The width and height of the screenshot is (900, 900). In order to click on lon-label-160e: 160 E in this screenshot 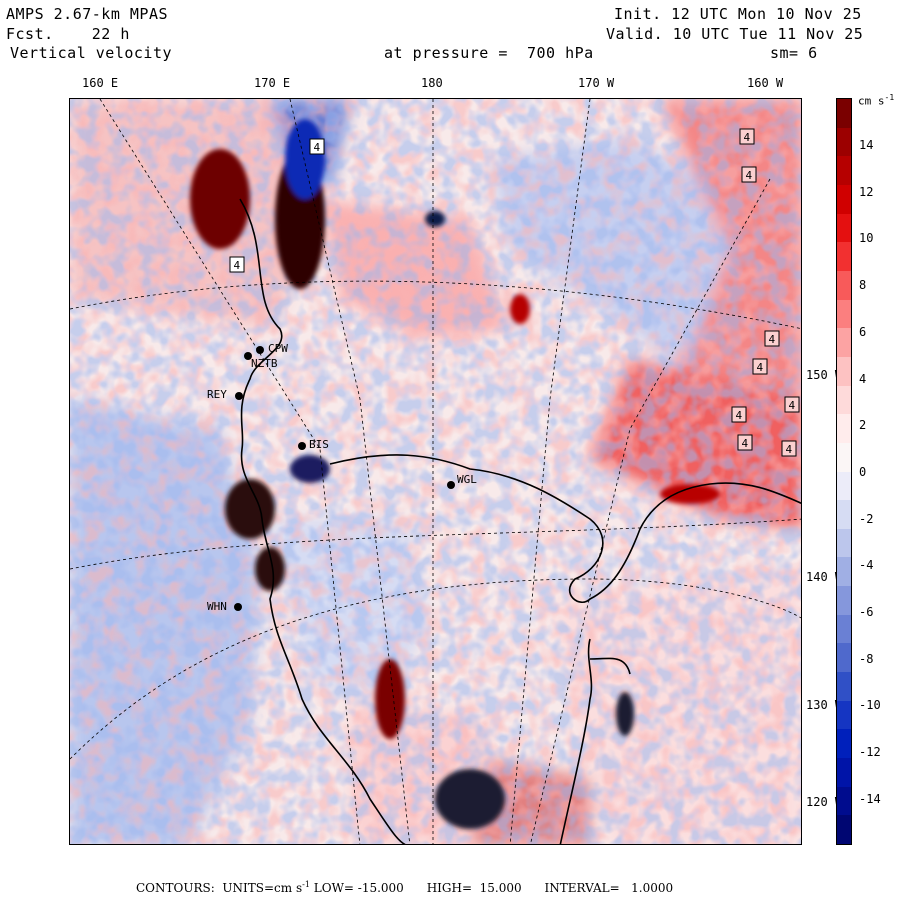, I will do `click(100, 83)`.